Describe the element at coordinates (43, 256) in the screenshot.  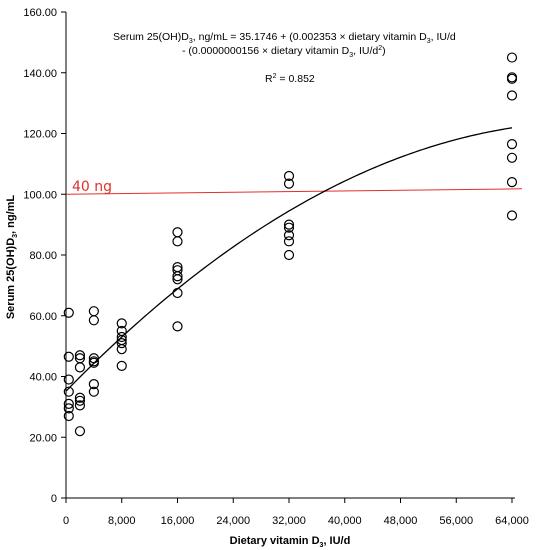
I see `y-tick-label: 80.00` at that location.